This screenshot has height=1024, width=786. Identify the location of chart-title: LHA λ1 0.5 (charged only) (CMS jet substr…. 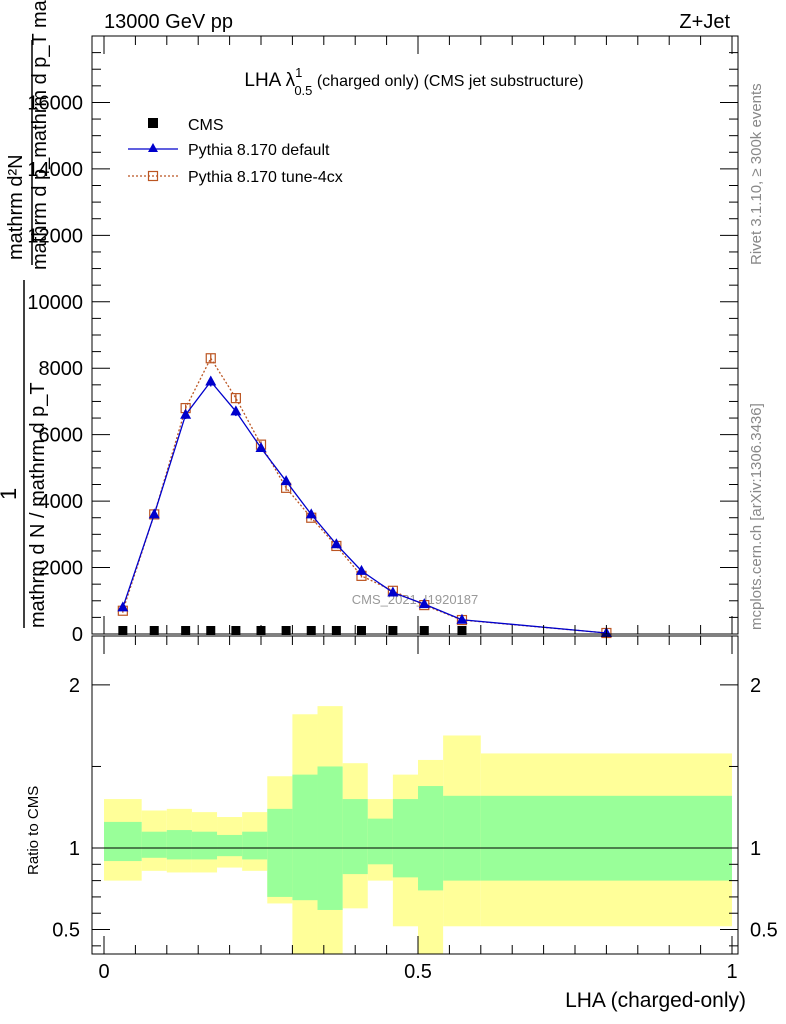
(413, 81).